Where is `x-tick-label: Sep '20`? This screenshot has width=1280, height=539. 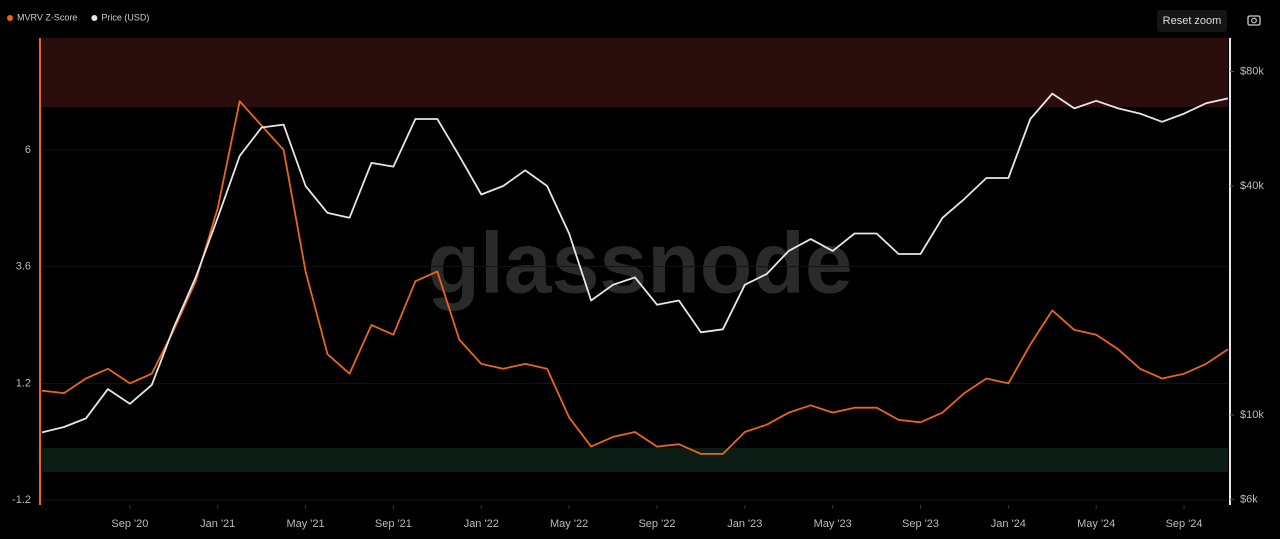 x-tick-label: Sep '20 is located at coordinates (129, 524).